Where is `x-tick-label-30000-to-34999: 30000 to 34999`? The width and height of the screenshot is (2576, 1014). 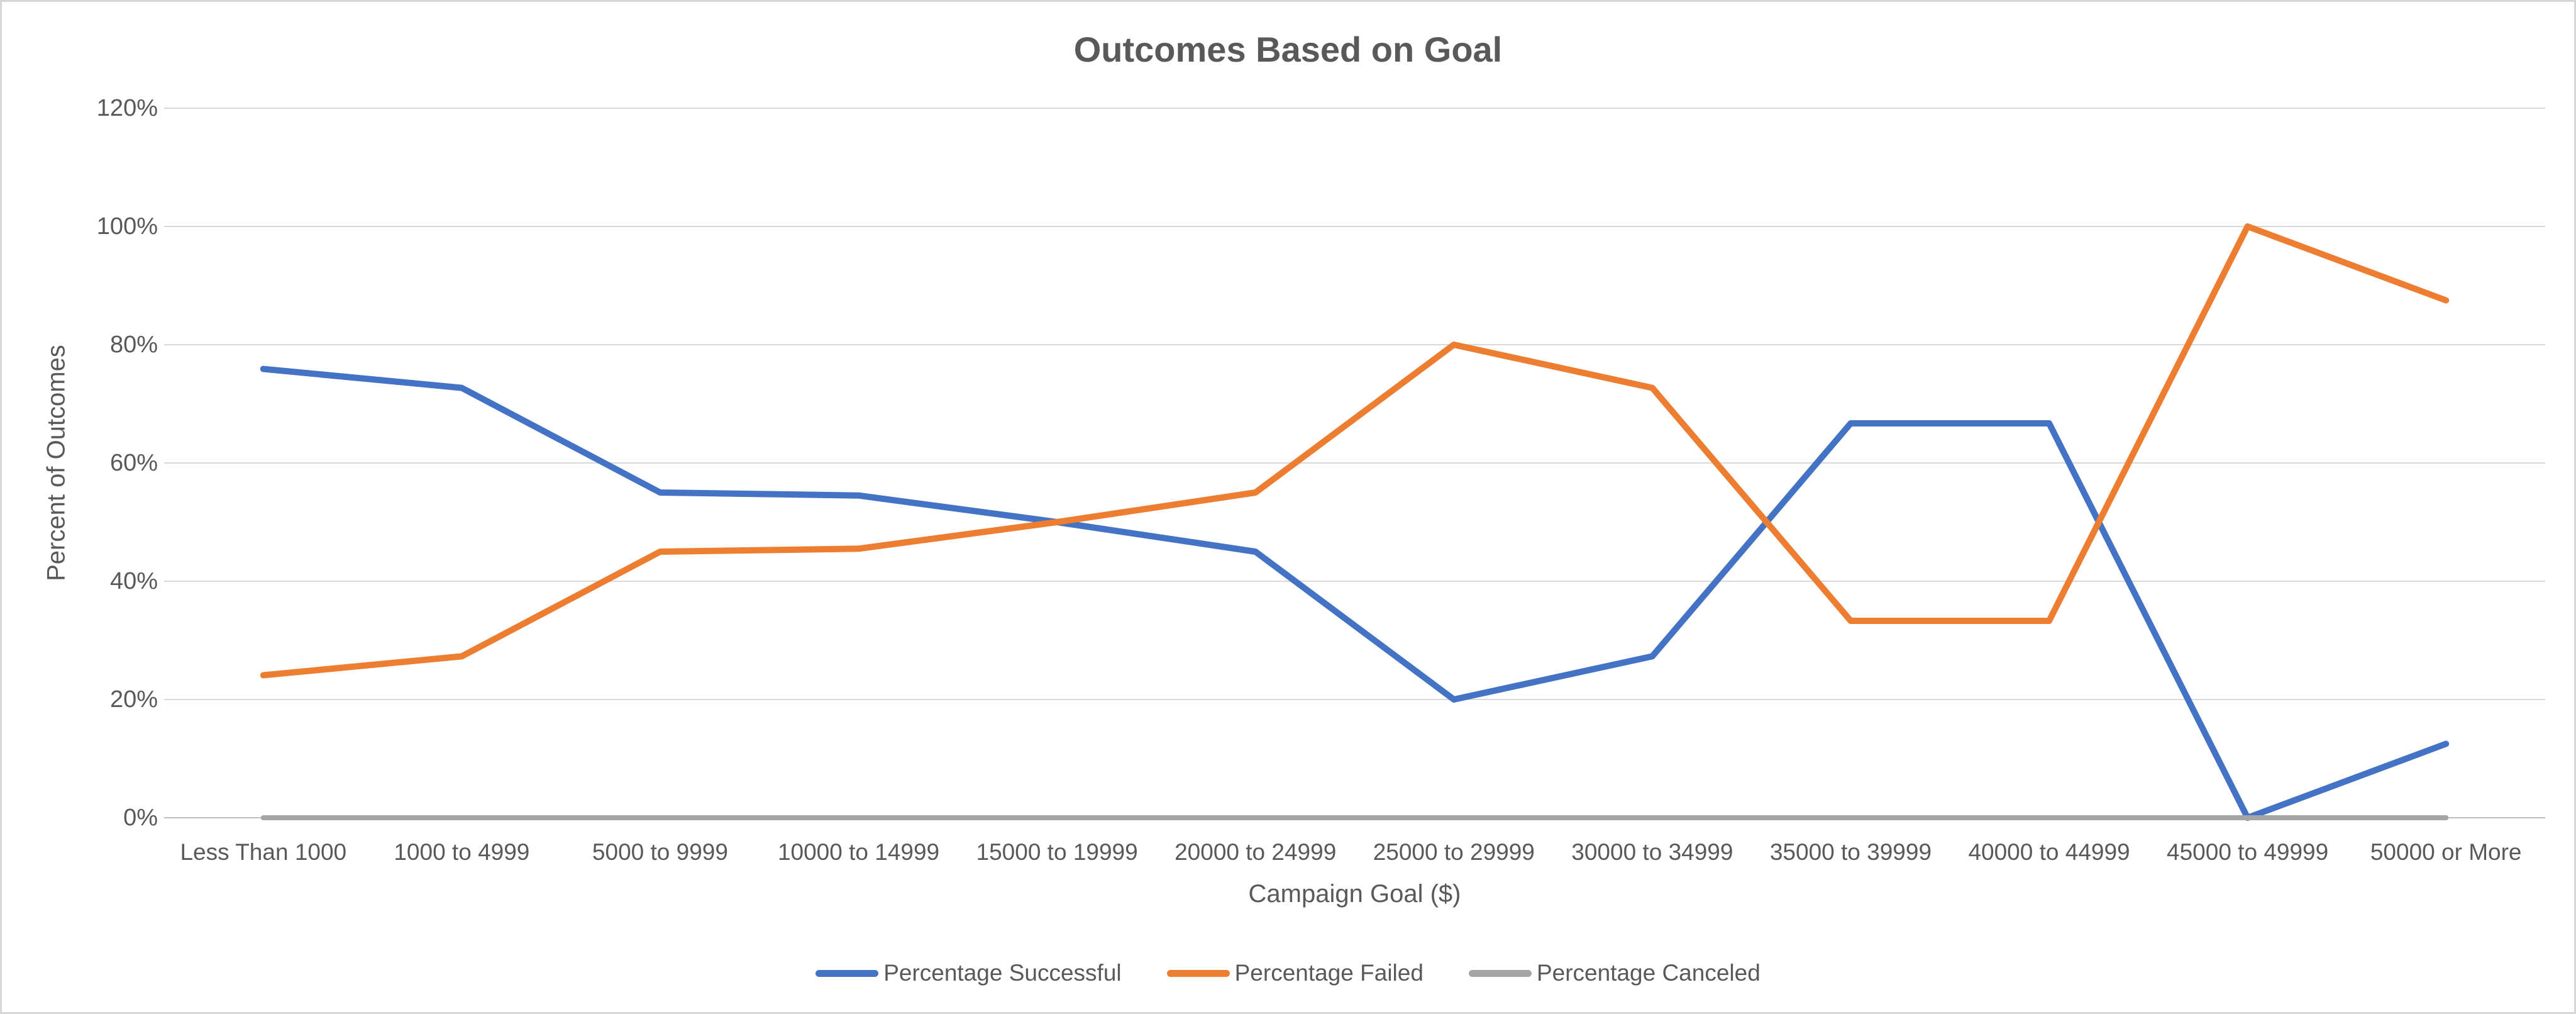
x-tick-label-30000-to-34999: 30000 to 34999 is located at coordinates (1652, 852).